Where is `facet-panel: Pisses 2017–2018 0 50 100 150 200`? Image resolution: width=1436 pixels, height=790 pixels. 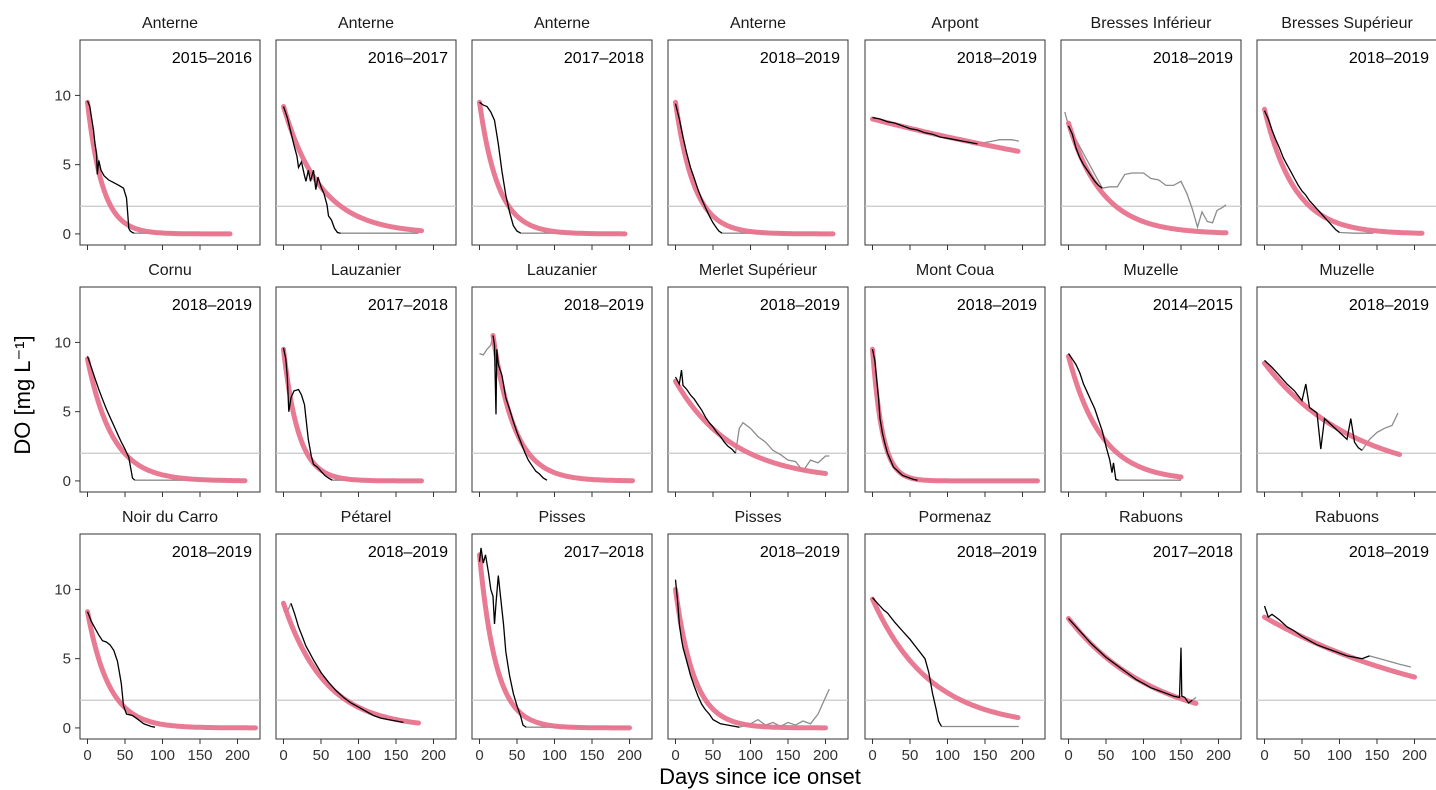 facet-panel: Pisses 2017–2018 0 50 100 150 200 is located at coordinates (562, 636).